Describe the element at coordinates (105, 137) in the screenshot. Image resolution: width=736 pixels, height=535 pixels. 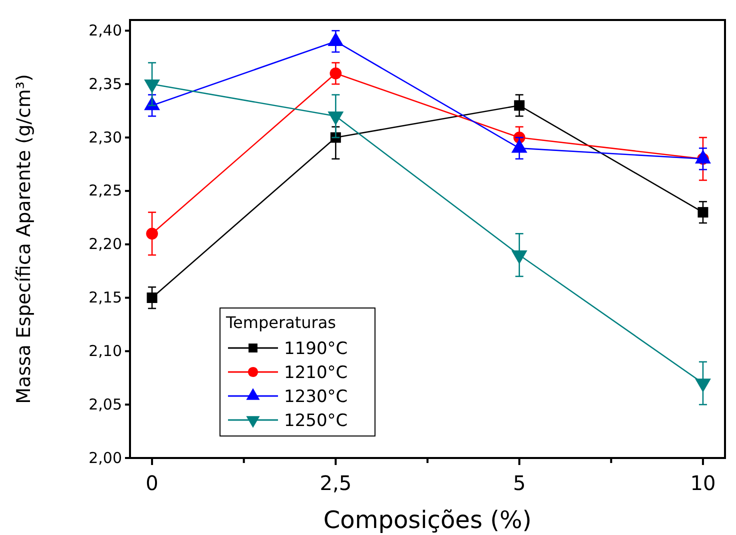
I see `y-tick-label: 2,30` at that location.